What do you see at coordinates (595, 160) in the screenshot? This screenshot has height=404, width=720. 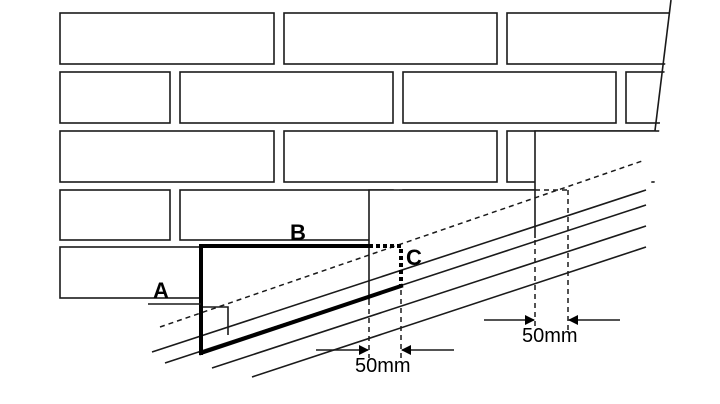 I see `step-flashing-upper` at bounding box center [595, 160].